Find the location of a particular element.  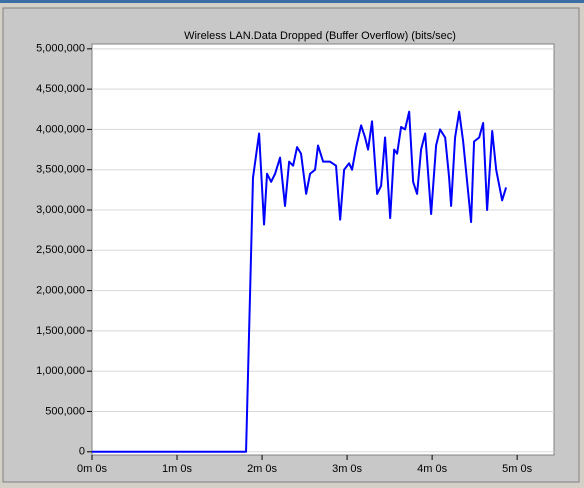

y-tick-label: 0 is located at coordinates (82, 452).